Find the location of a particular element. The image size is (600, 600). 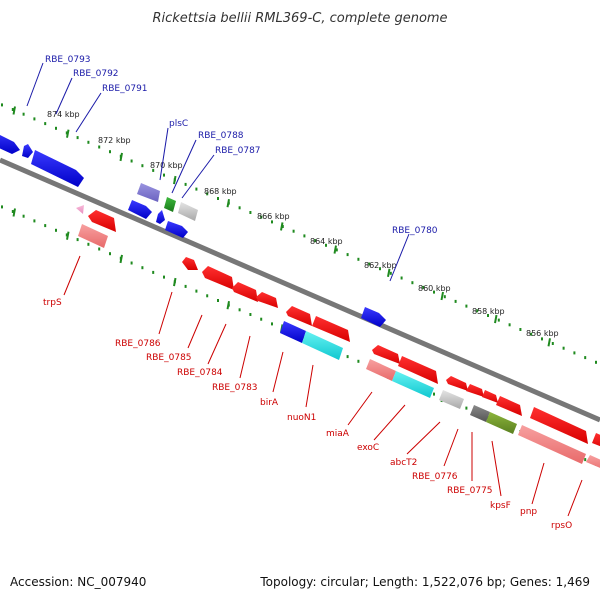

gene-label-rbe-0783: RBE_0783 is located at coordinates (235, 388).